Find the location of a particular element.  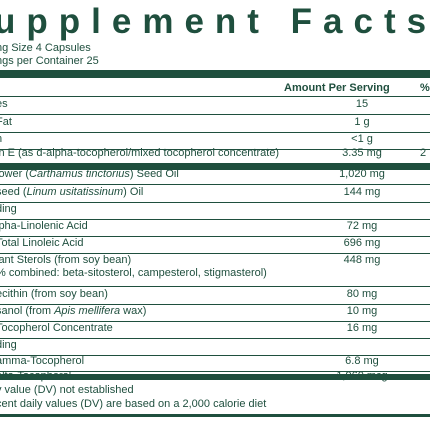

nutrient-name: amma-Tocopherol is located at coordinates (42, 361).